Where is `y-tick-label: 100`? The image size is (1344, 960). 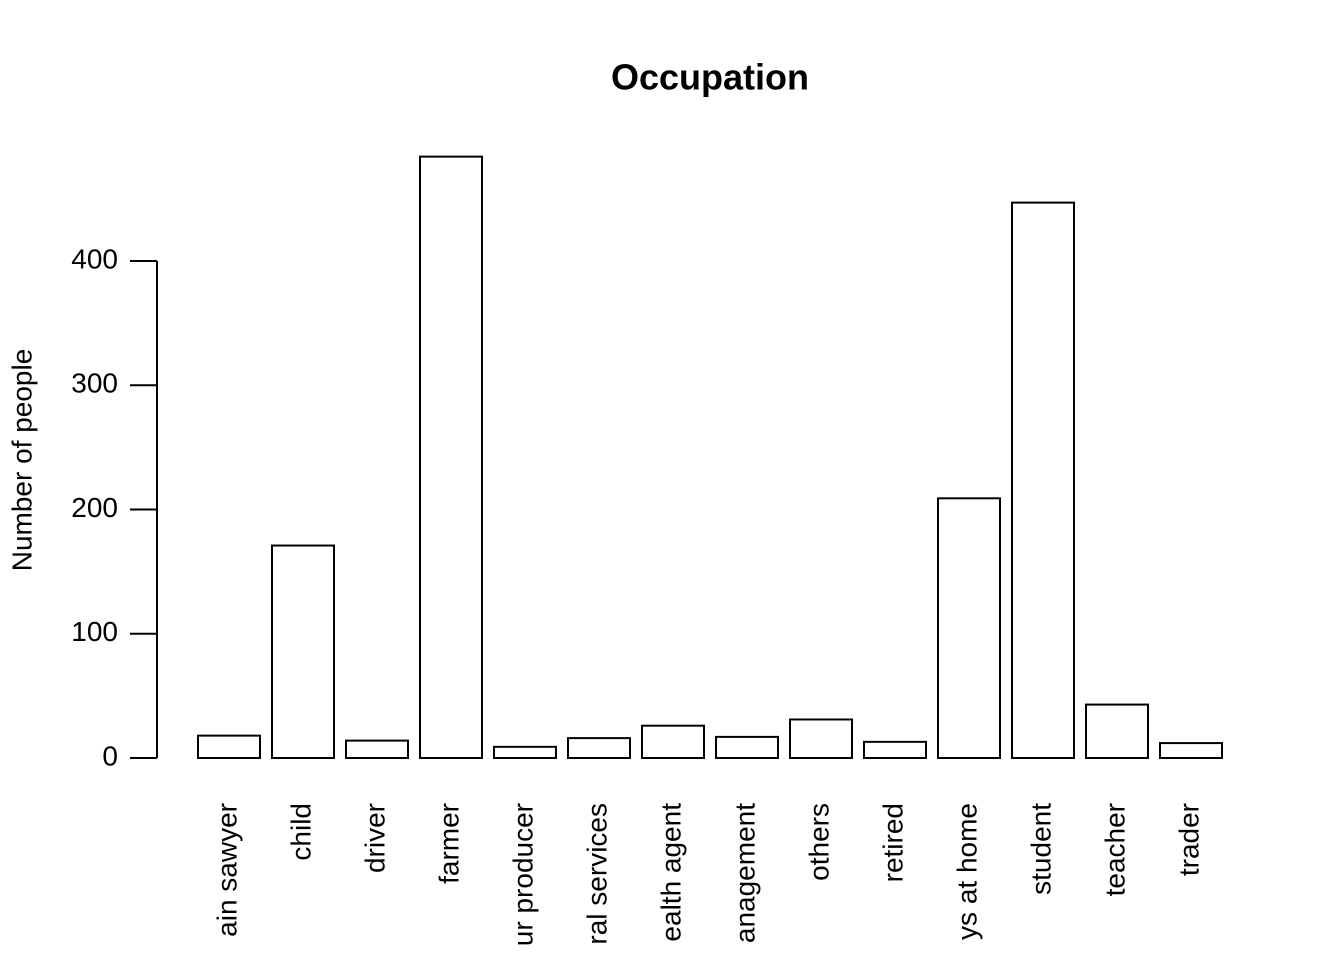
y-tick-label: 100 is located at coordinates (94, 631).